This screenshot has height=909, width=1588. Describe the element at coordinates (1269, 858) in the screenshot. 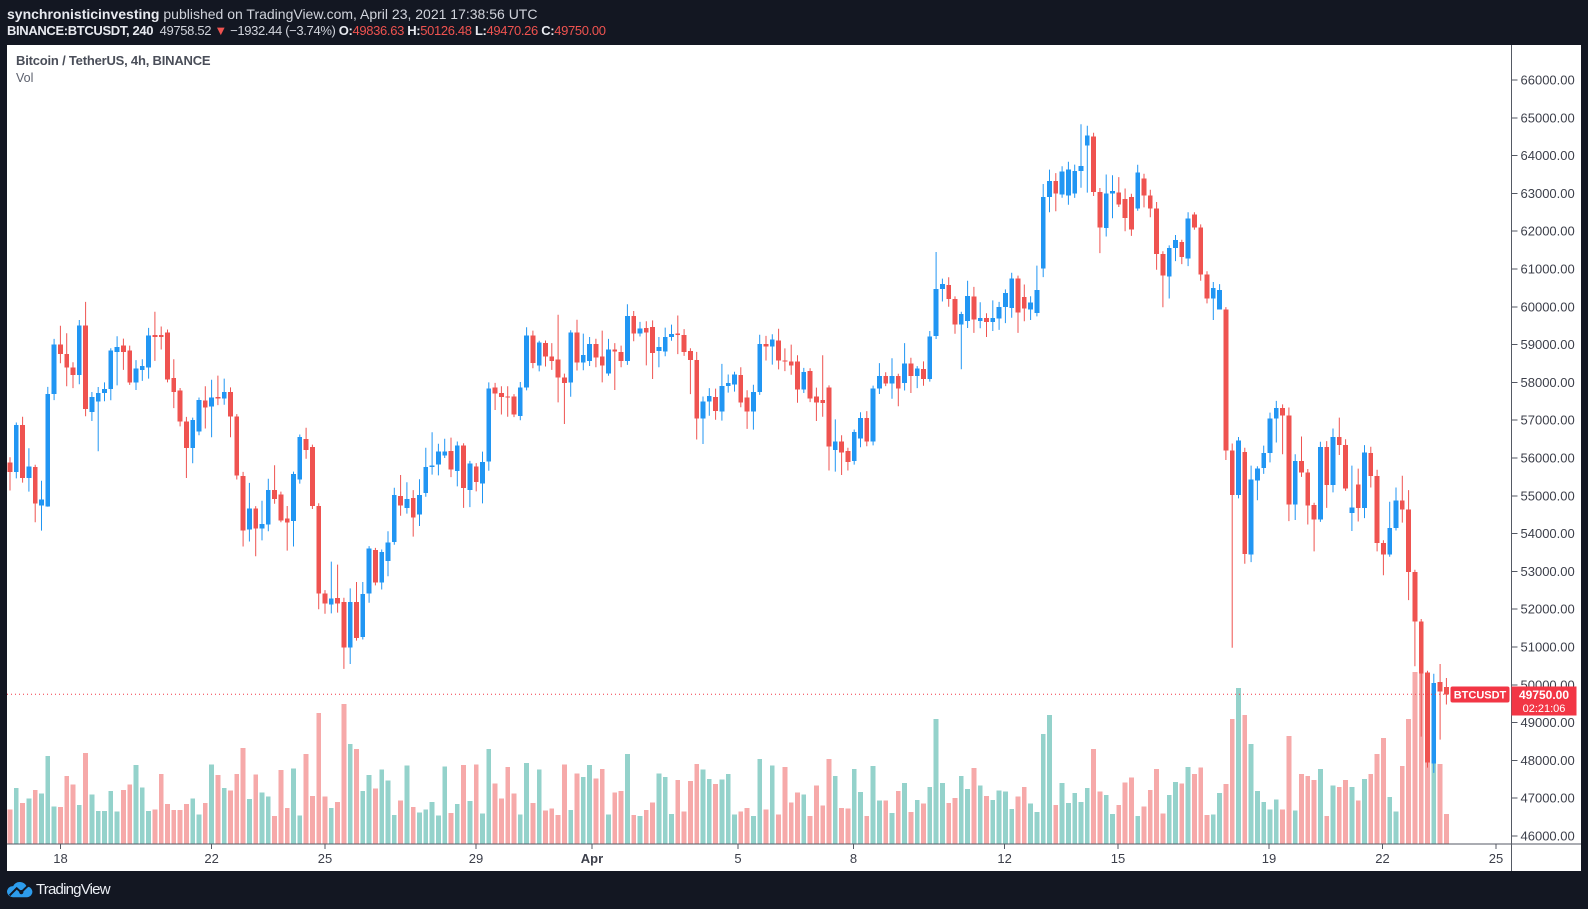

I see `svg-text: 19` at that location.